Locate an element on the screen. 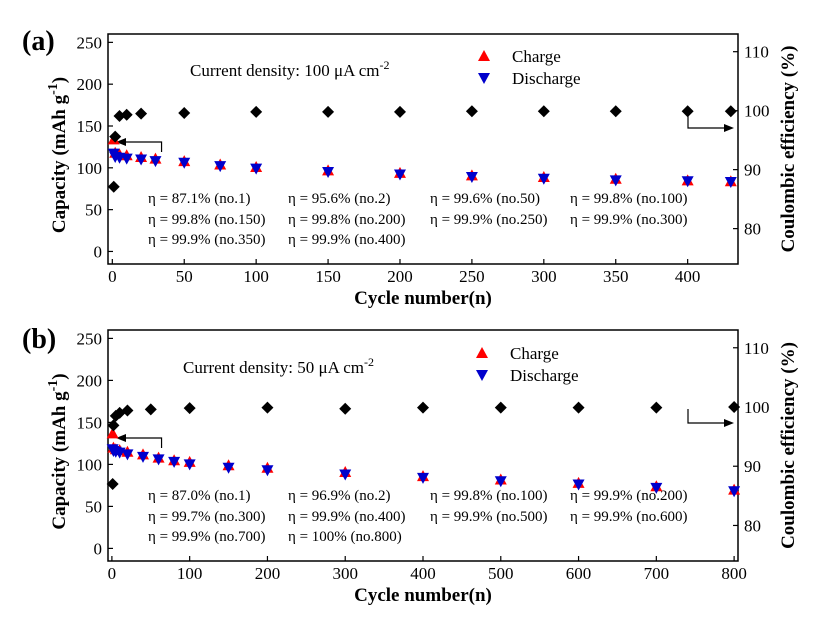 The height and width of the screenshot is (618, 827). current-density-sup: -2 is located at coordinates (369, 362).